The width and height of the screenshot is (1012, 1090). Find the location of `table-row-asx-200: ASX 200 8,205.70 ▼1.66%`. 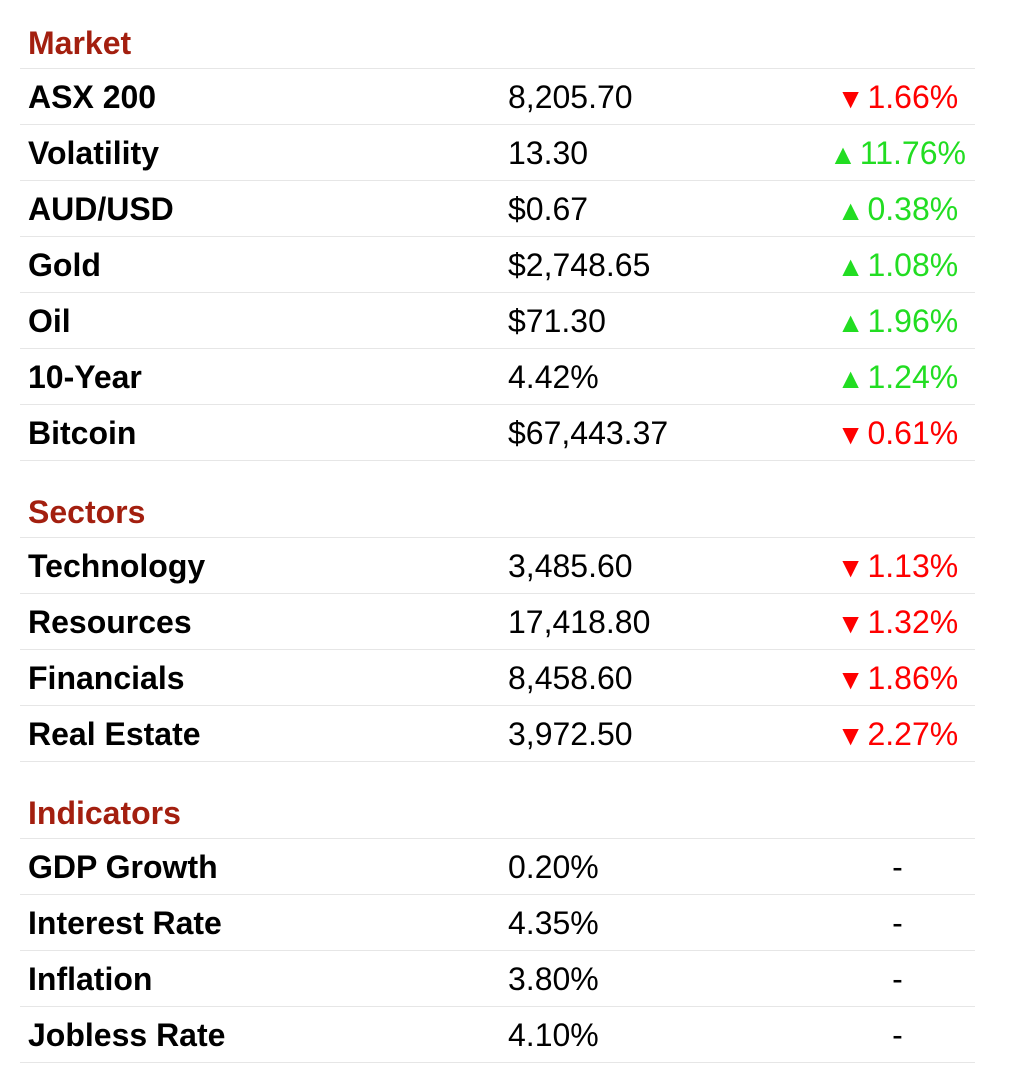

table-row-asx-200: ASX 200 8,205.70 ▼1.66% is located at coordinates (497, 97).